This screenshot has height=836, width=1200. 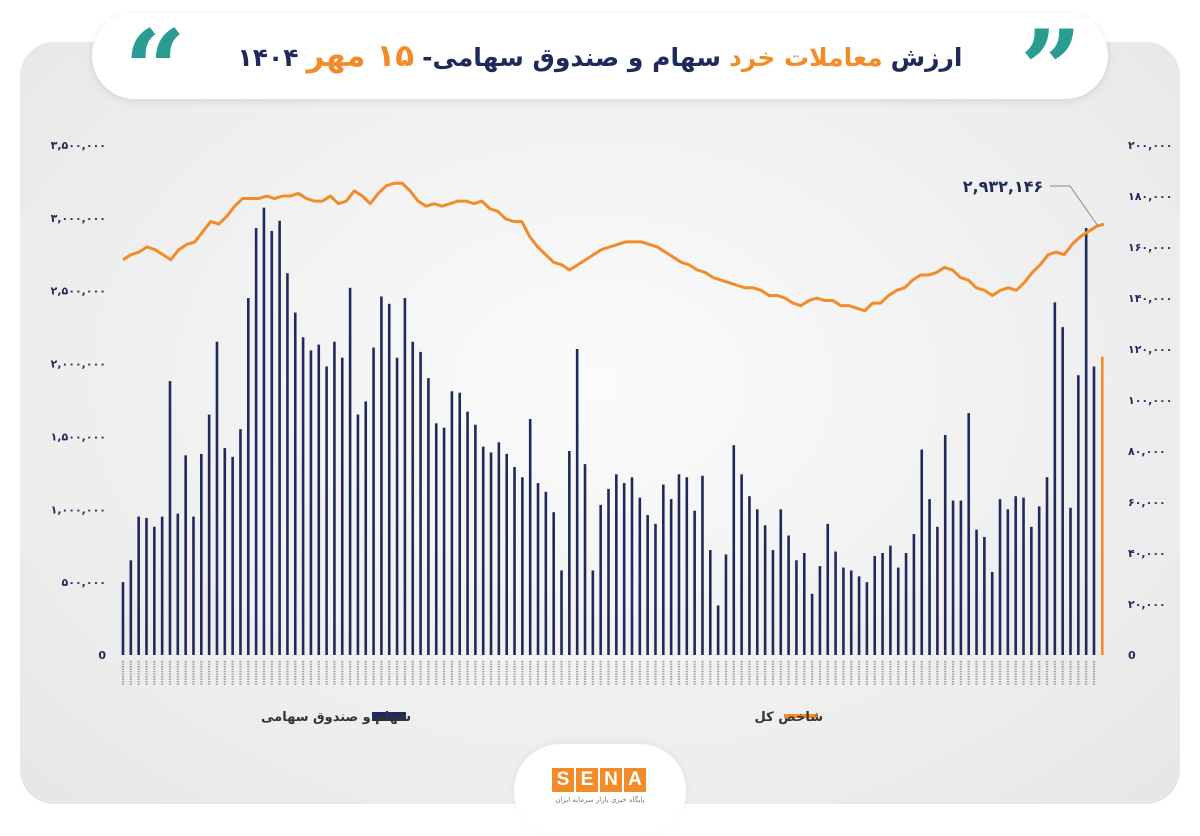 What do you see at coordinates (102, 655) in the screenshot?
I see `left-tick-label: 0` at bounding box center [102, 655].